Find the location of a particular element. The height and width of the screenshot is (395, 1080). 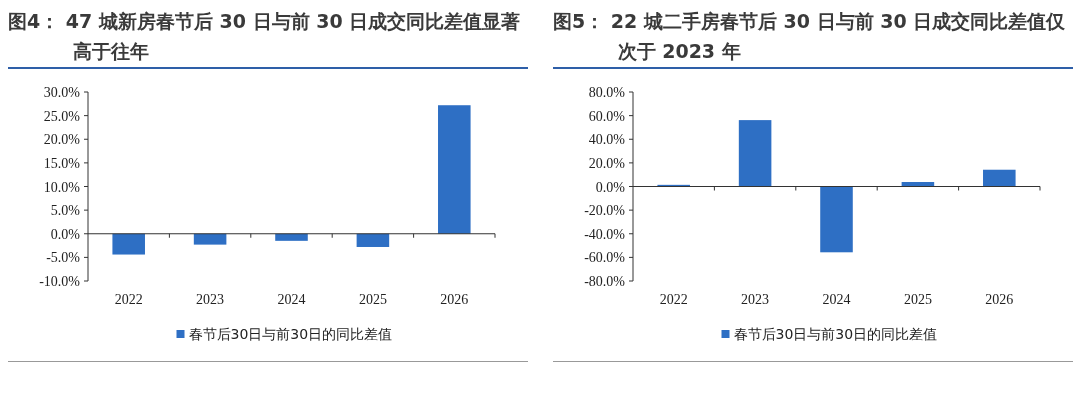

y-tick-label: -5.0% is located at coordinates (63, 258).